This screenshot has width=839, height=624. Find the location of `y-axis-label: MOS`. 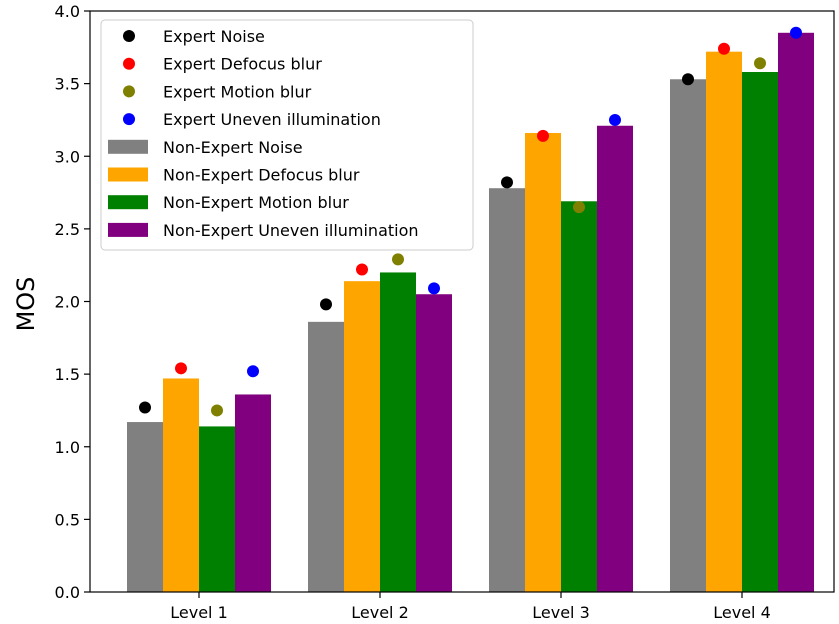

y-axis-label: MOS is located at coordinates (26, 304).